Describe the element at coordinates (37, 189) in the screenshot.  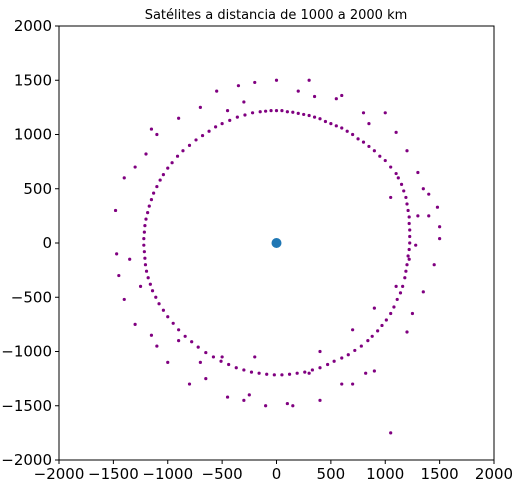
I see `y-tick-label: 500` at that location.